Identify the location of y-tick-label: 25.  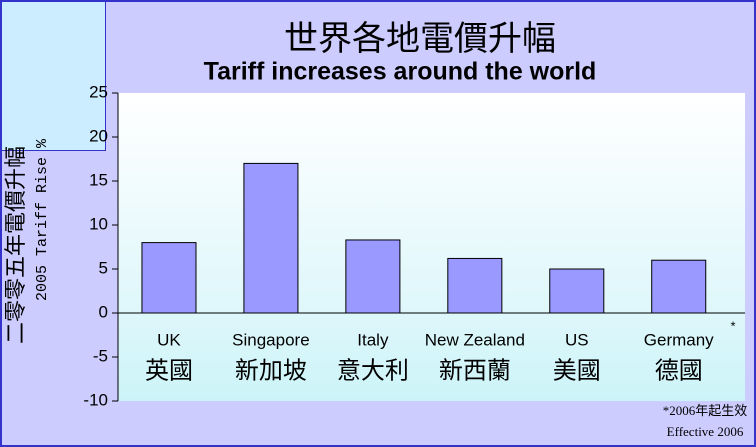
(98, 91).